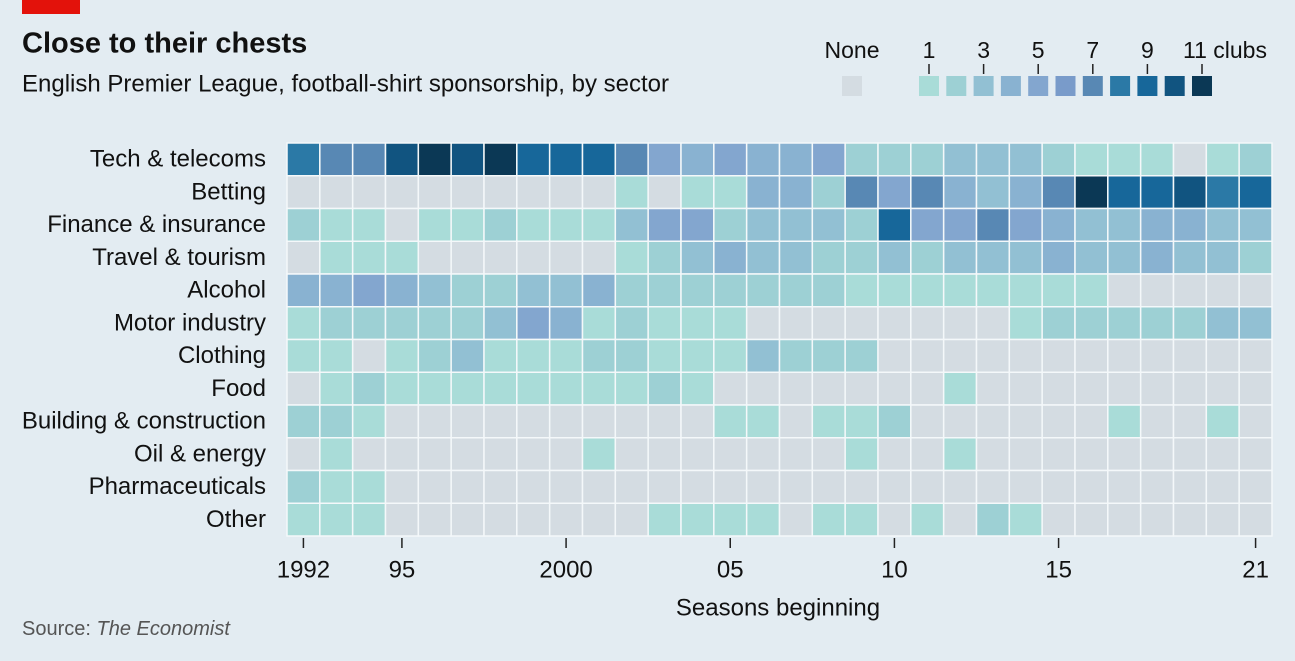 The width and height of the screenshot is (1295, 661). Describe the element at coordinates (983, 50) in the screenshot. I see `legend-label: 3` at that location.